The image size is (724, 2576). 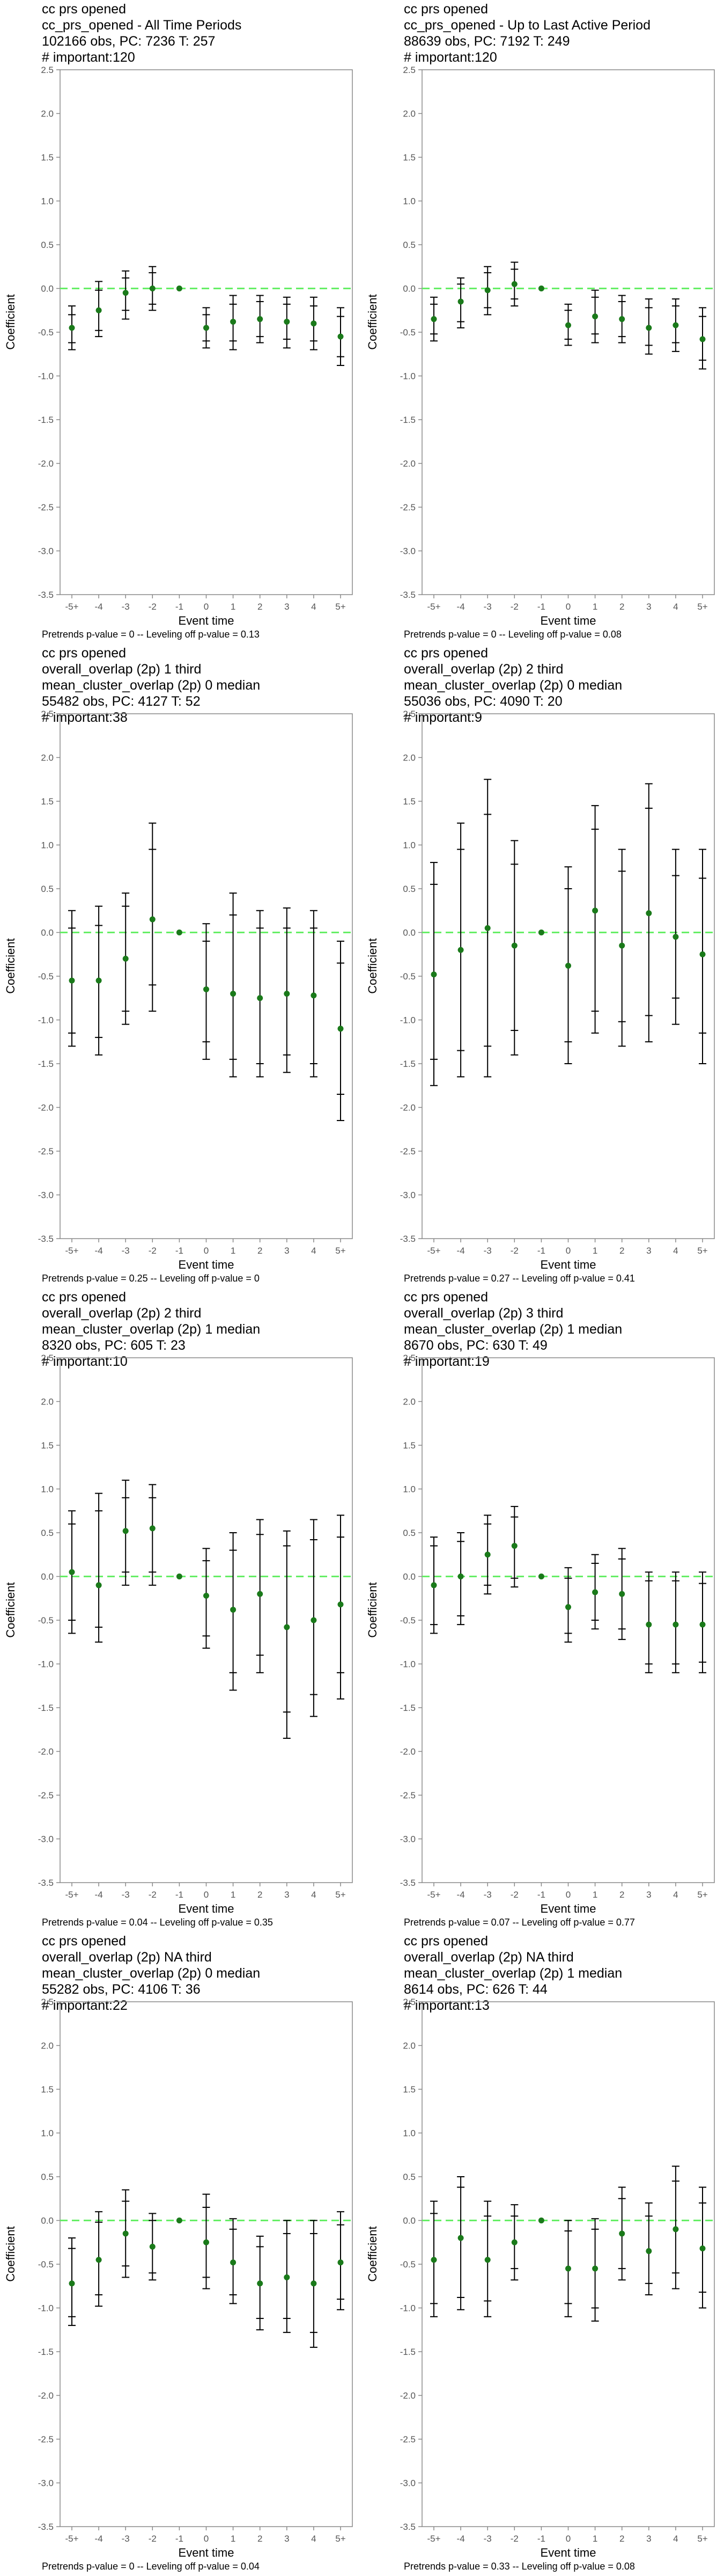 What do you see at coordinates (46, 1708) in the screenshot?
I see `y-tick-label: -1.5` at bounding box center [46, 1708].